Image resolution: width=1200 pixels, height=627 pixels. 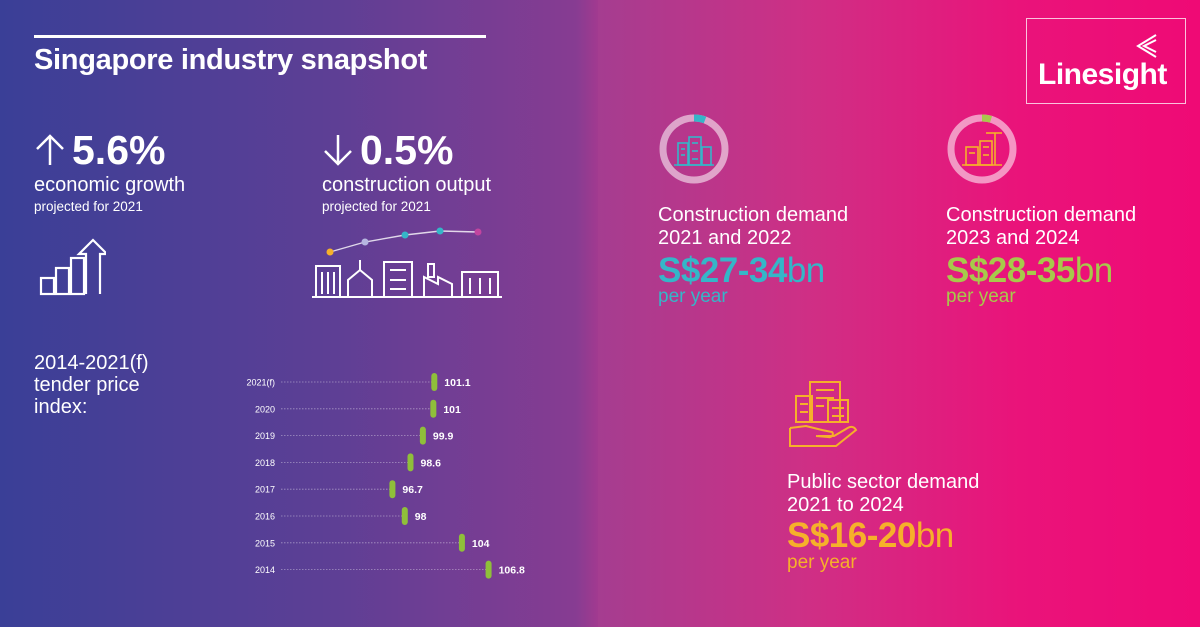 I want to click on demand-3-value: S$16-20bn, so click(x=870, y=535).